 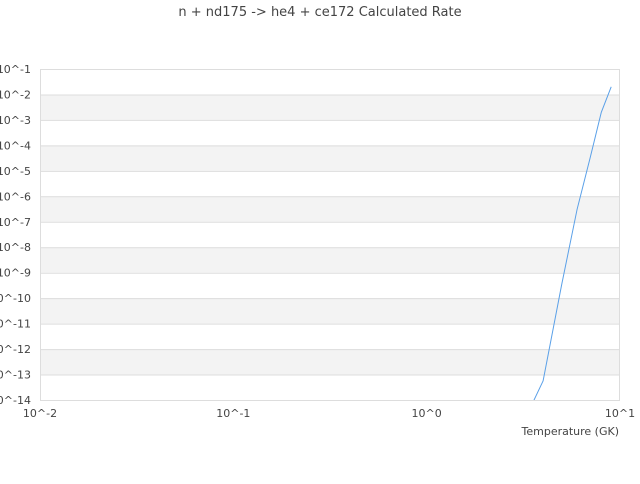 I want to click on y-tick-label: 10^-4, so click(x=15, y=145).